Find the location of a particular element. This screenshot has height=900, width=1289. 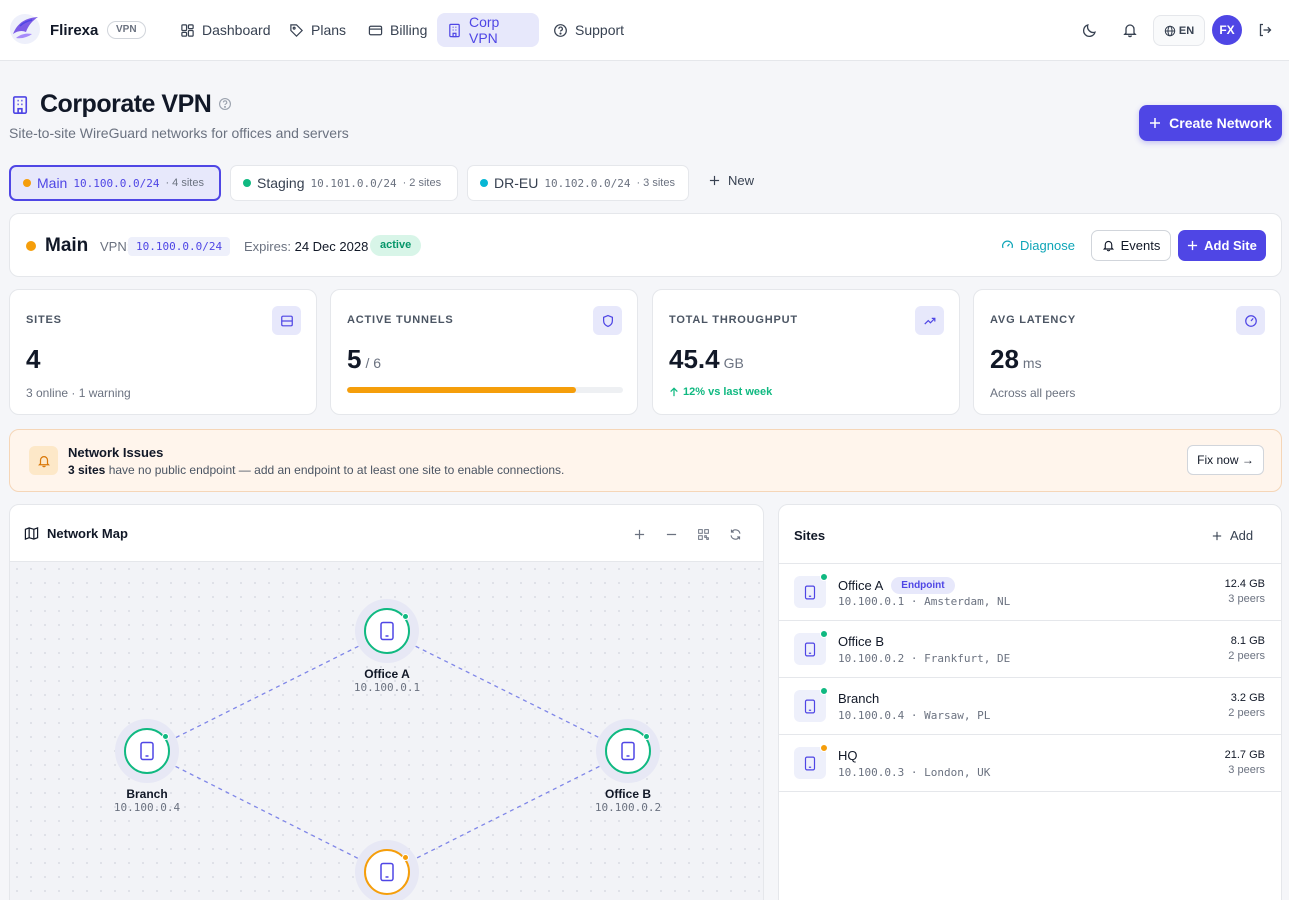

map-icon is located at coordinates (31, 533).